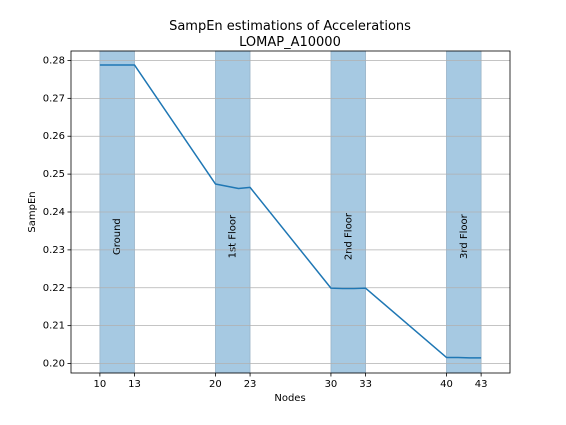  Describe the element at coordinates (100, 384) in the screenshot. I see `x-tick-label-0: 10` at that location.